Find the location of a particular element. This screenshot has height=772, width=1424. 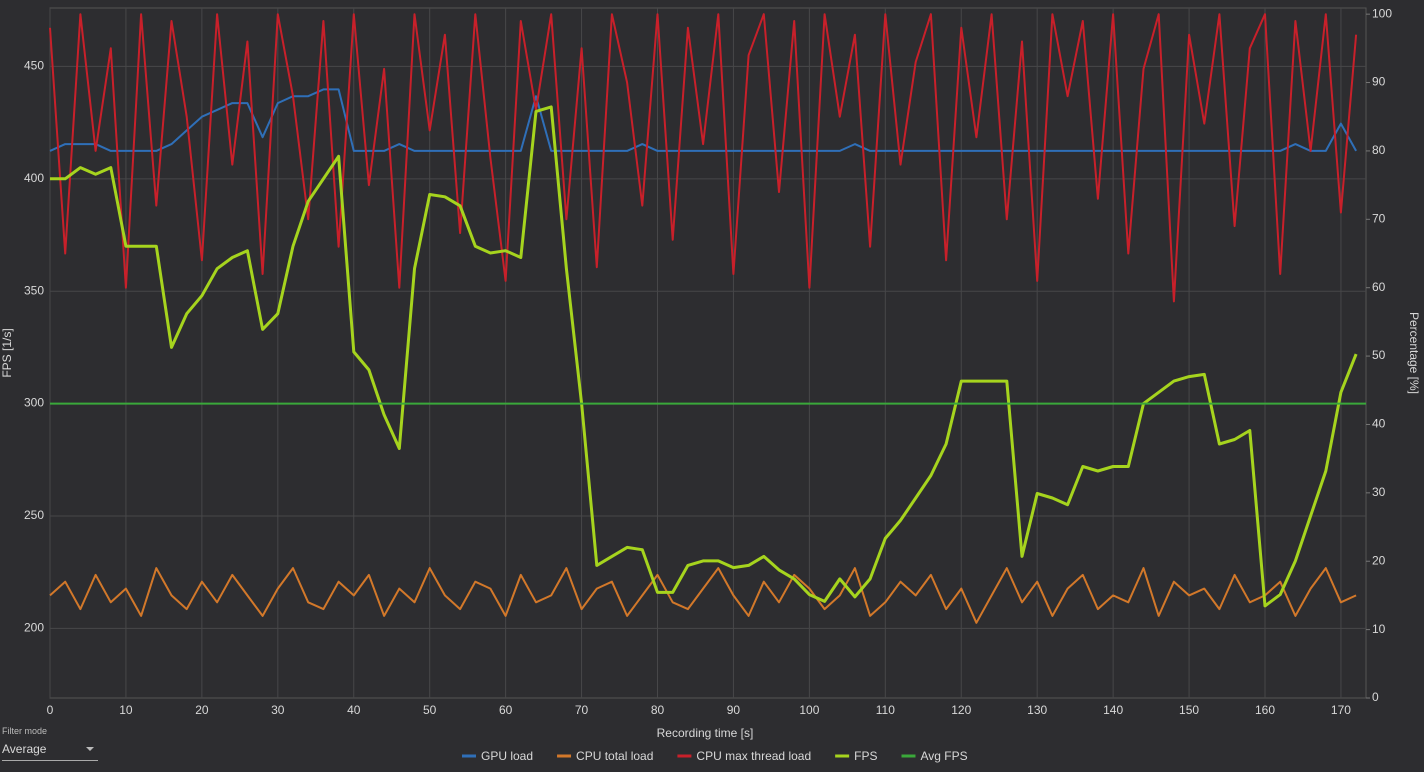

y2-tick-label: 0 is located at coordinates (1375, 697).